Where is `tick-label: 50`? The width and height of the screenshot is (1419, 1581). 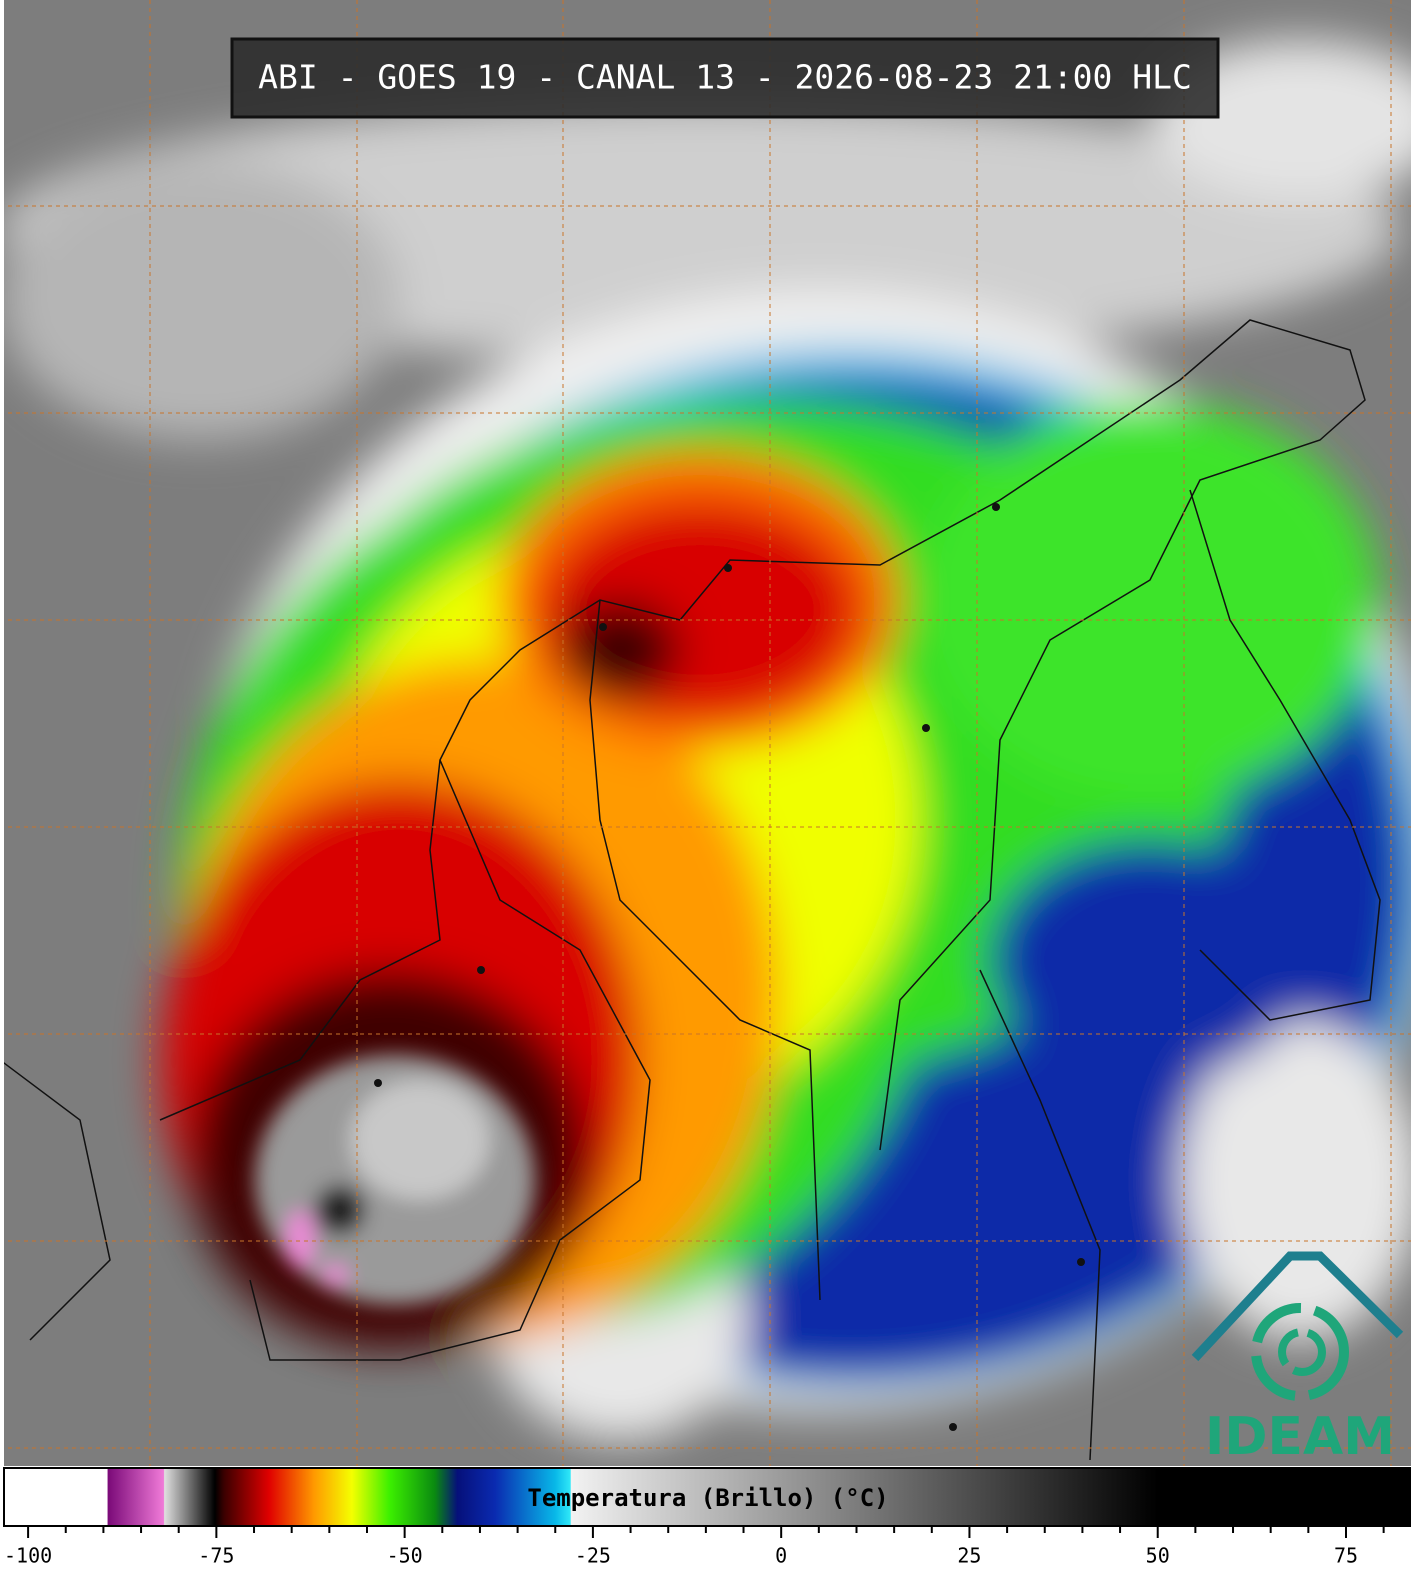 tick-label: 50 is located at coordinates (1158, 1556).